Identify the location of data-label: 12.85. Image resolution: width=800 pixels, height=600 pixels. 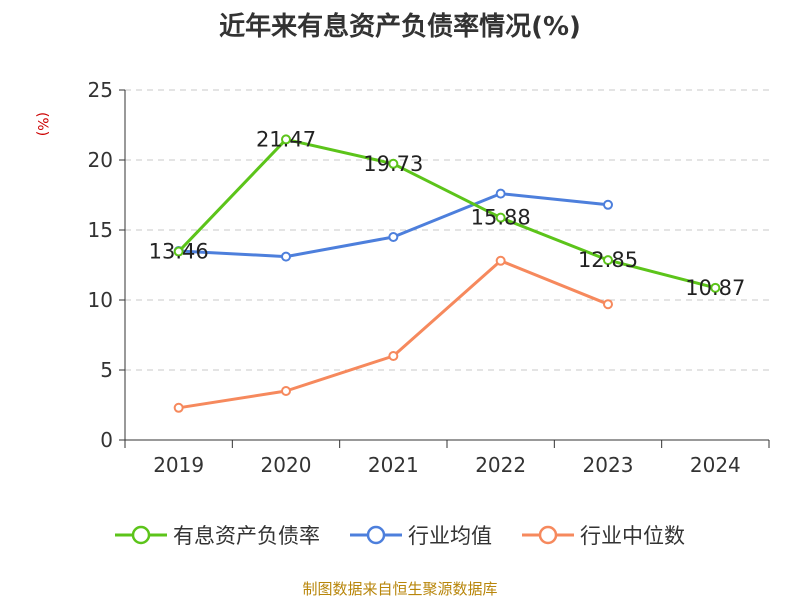
(608, 260).